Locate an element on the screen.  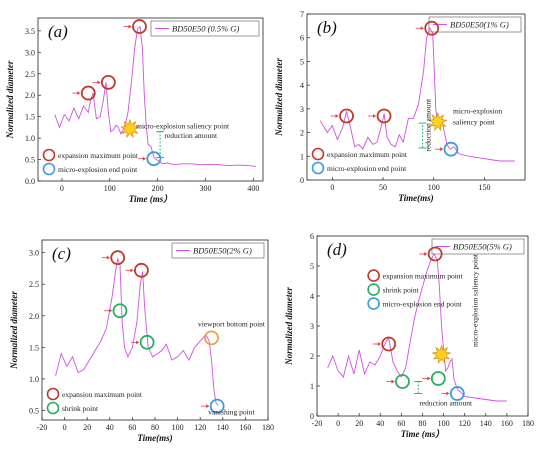
panel-label: (a) is located at coordinates (58, 31).